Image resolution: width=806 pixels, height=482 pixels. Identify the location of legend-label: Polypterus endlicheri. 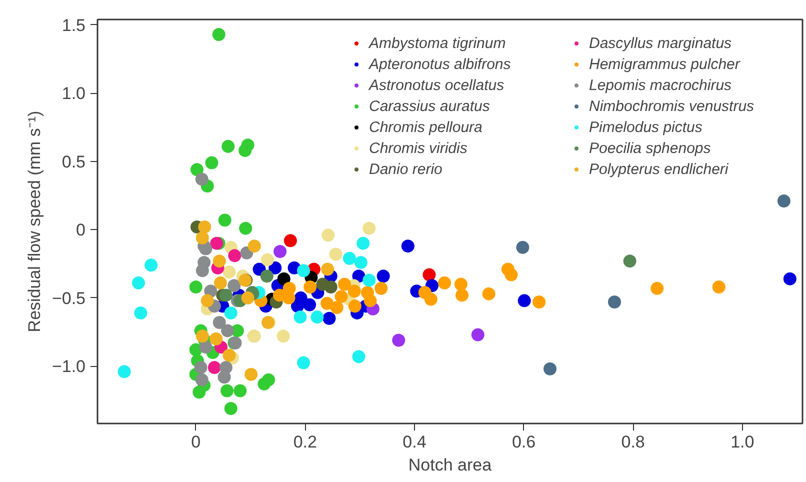
(658, 169).